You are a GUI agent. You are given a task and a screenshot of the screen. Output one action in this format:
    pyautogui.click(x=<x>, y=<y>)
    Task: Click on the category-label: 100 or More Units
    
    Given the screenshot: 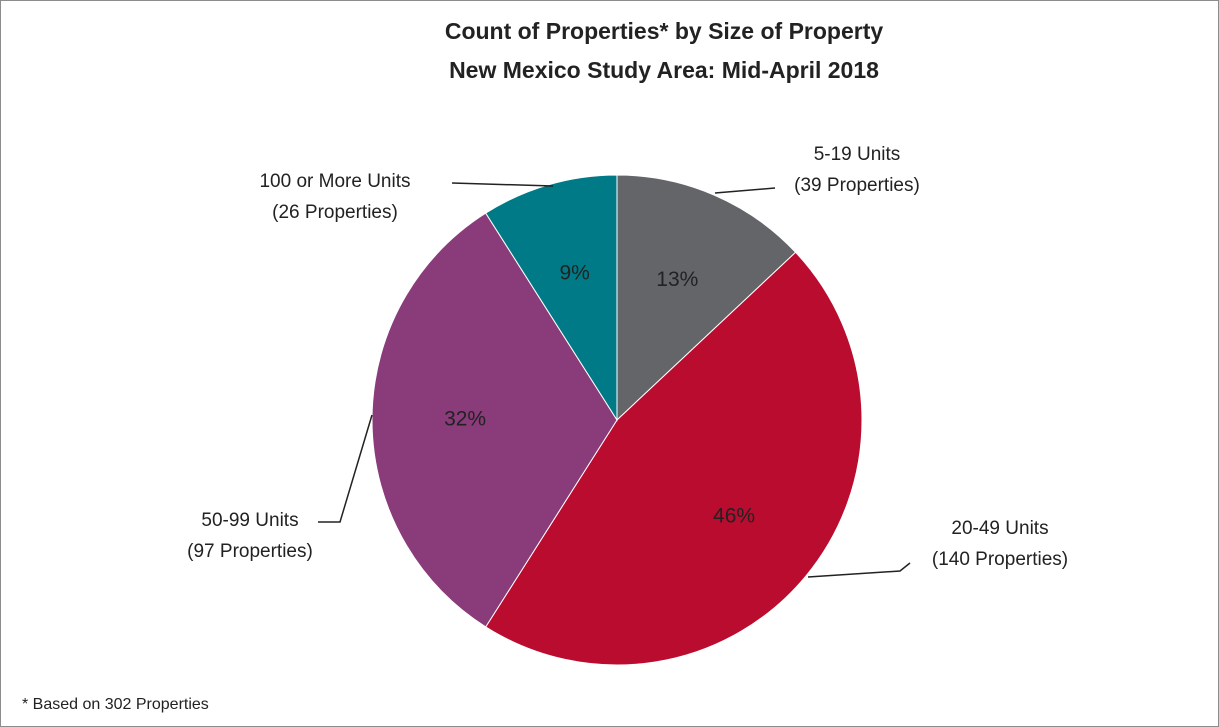 What is the action you would take?
    pyautogui.click(x=334, y=181)
    